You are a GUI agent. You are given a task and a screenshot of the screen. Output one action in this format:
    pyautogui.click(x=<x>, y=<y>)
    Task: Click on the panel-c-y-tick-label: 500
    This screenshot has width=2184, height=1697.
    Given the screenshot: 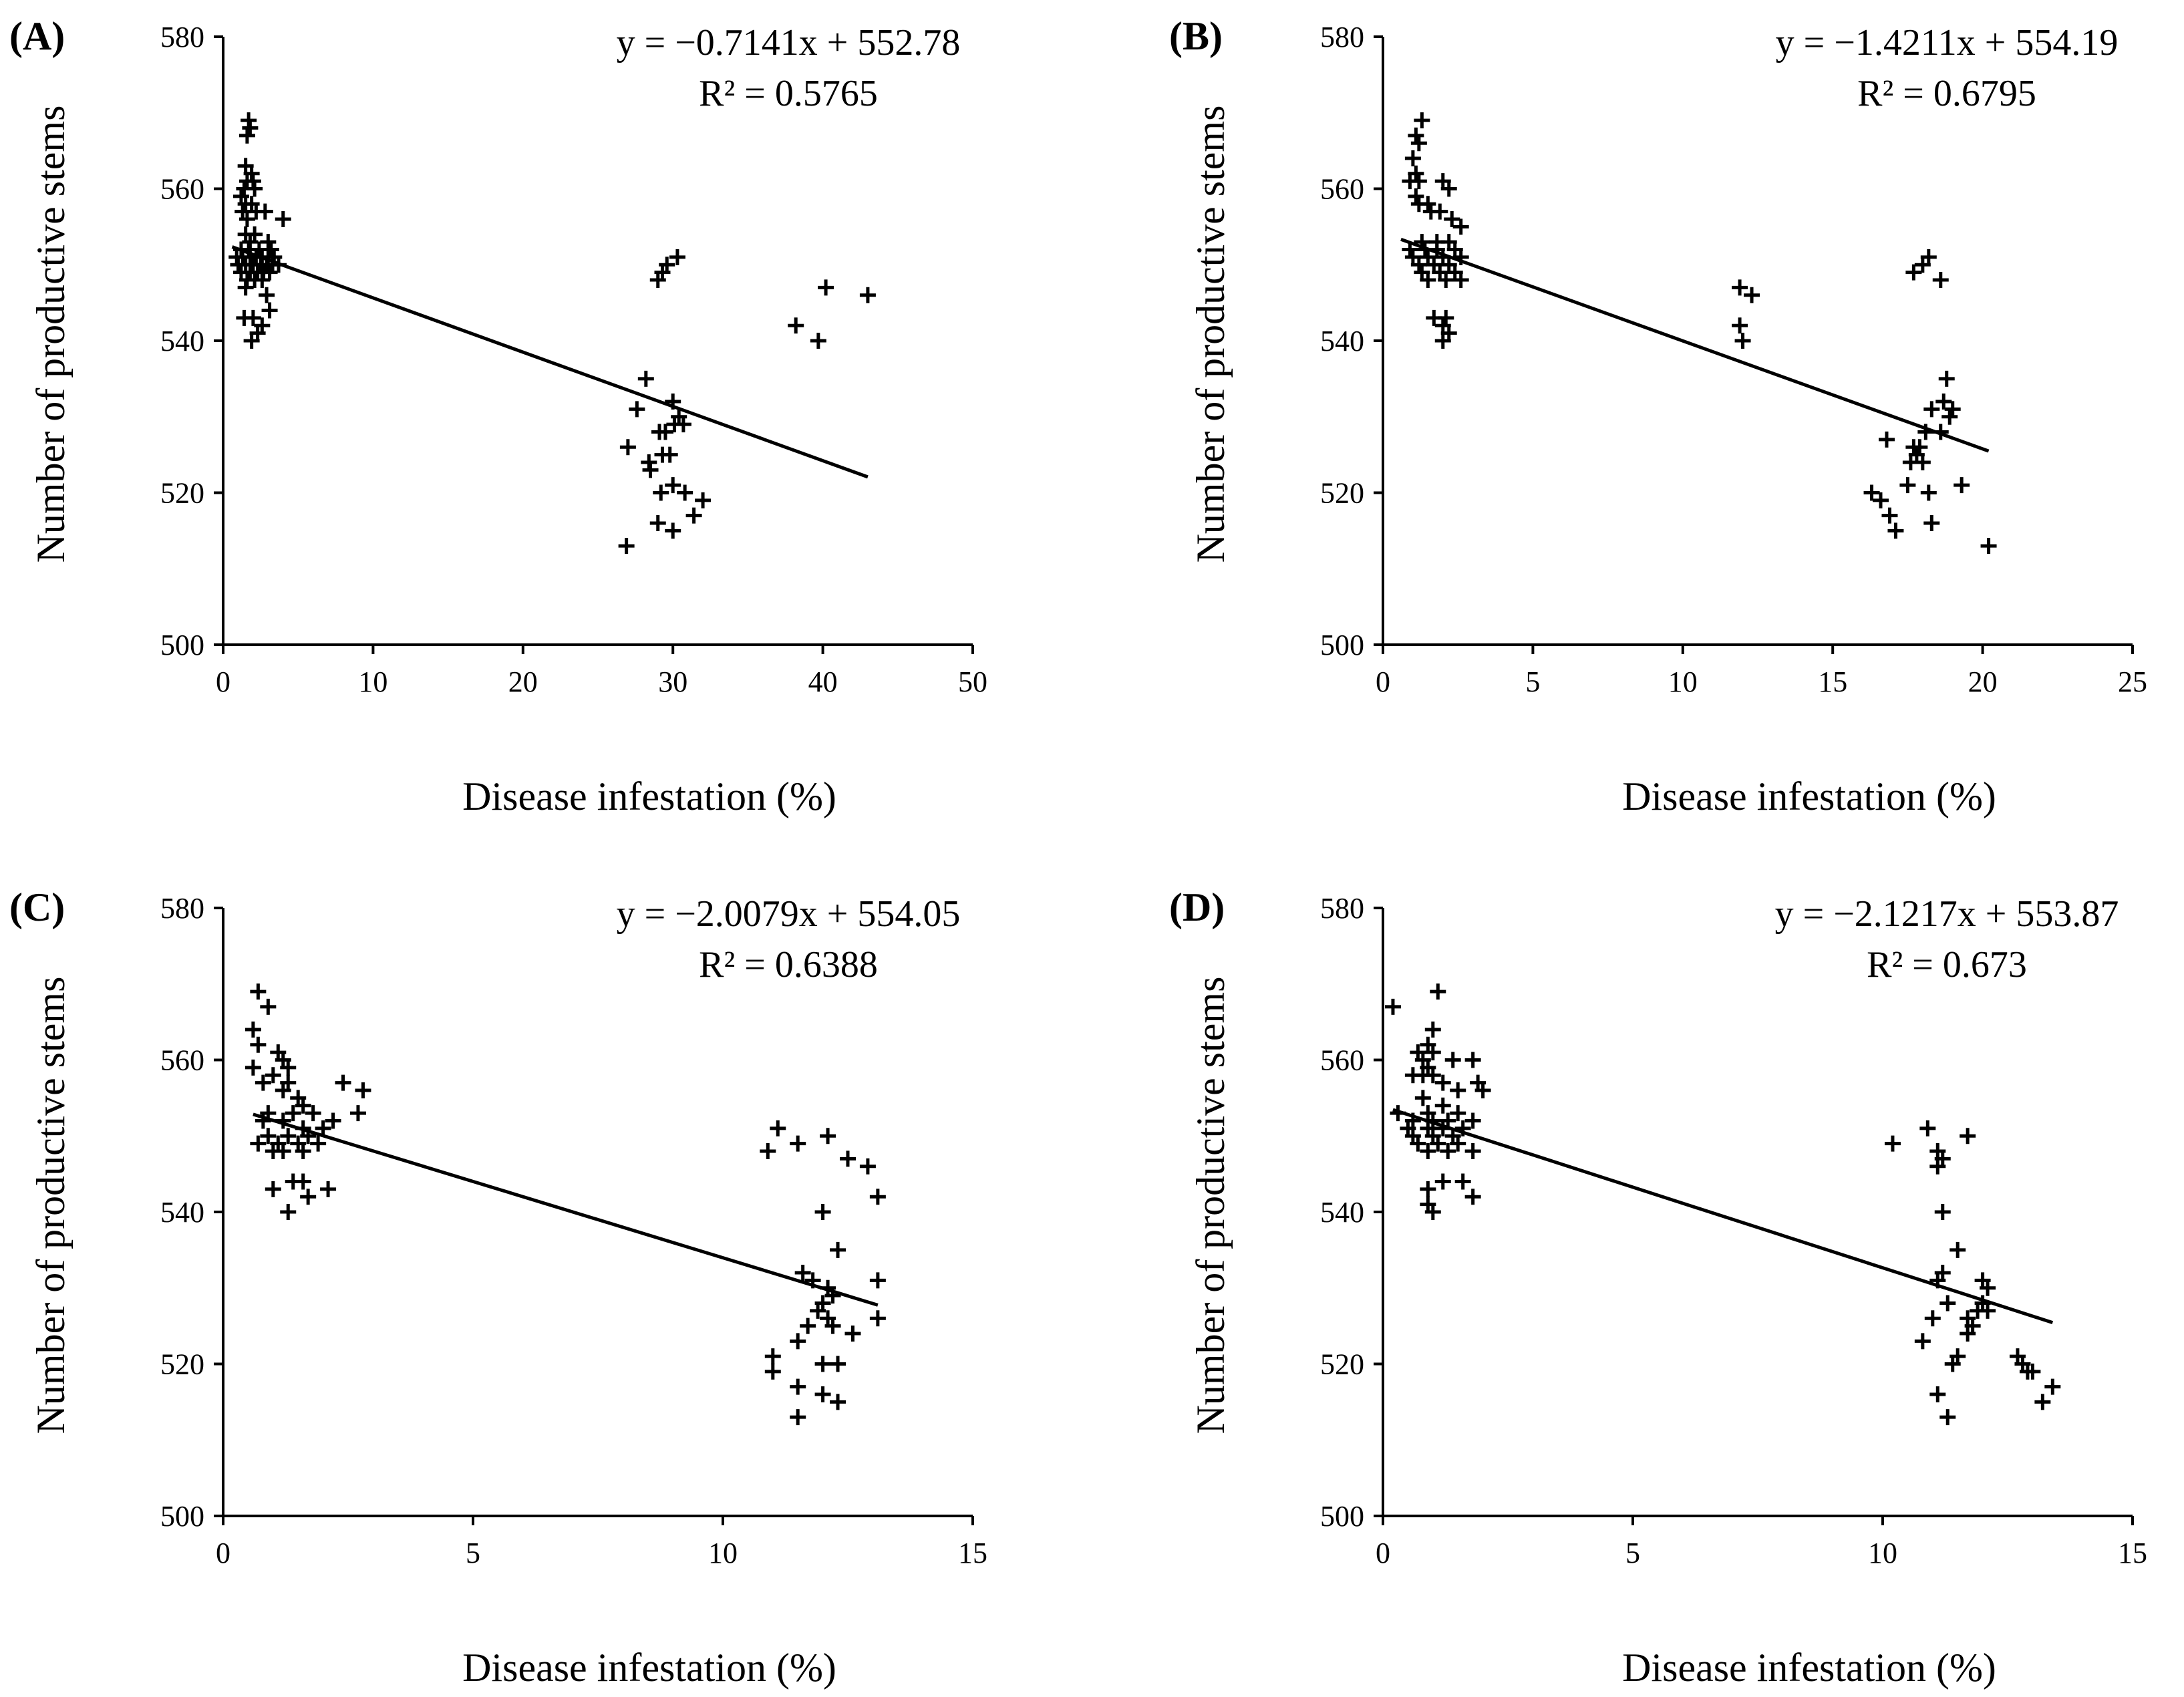 What is the action you would take?
    pyautogui.click(x=182, y=1516)
    